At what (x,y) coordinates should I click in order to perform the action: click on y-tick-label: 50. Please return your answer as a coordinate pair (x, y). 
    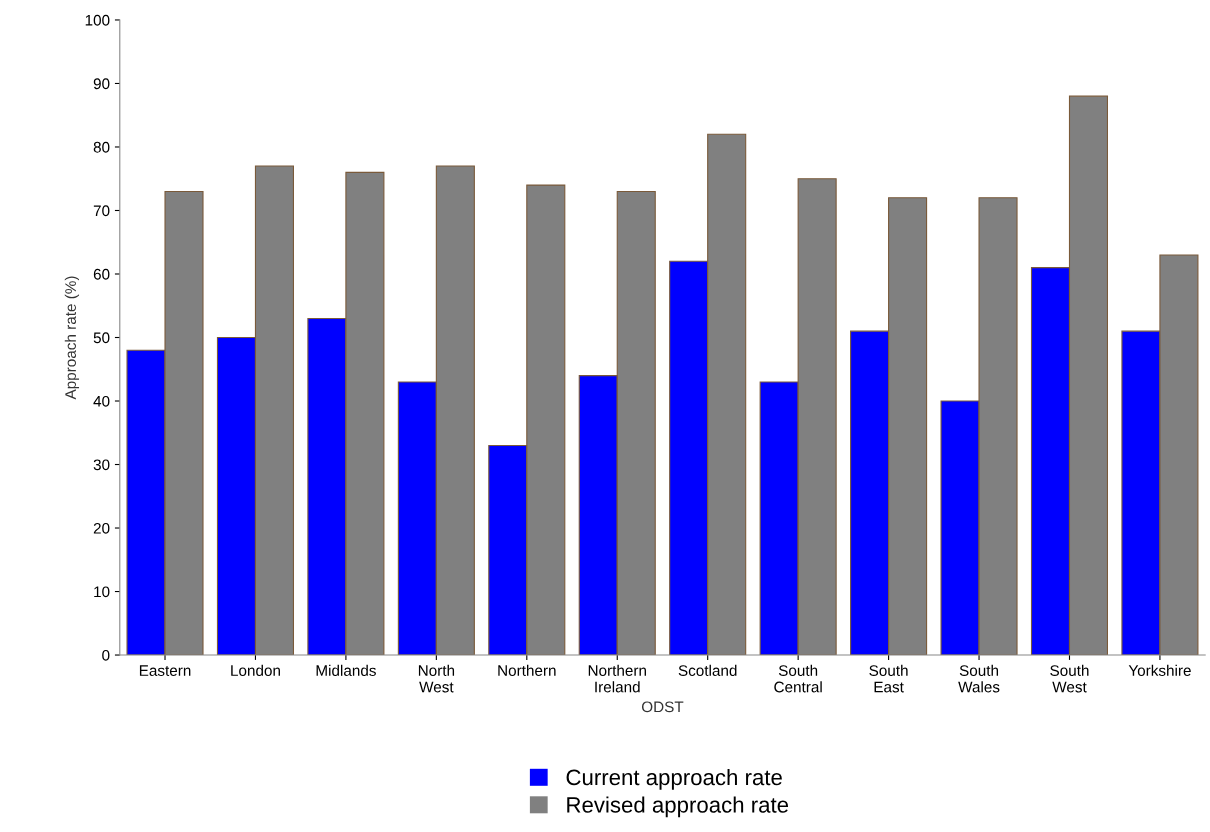
    Looking at the image, I should click on (101, 338).